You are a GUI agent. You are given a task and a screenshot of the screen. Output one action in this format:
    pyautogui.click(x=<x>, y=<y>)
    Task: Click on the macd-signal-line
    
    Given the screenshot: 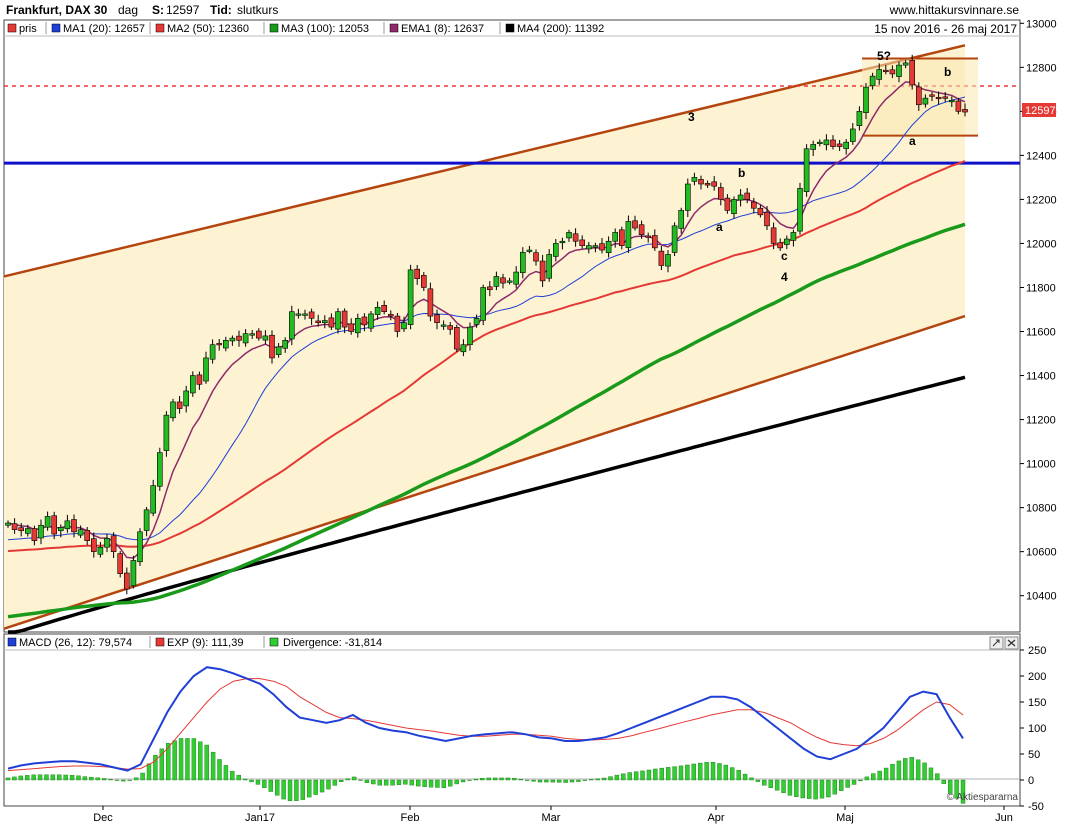 What is the action you would take?
    pyautogui.click(x=485, y=725)
    